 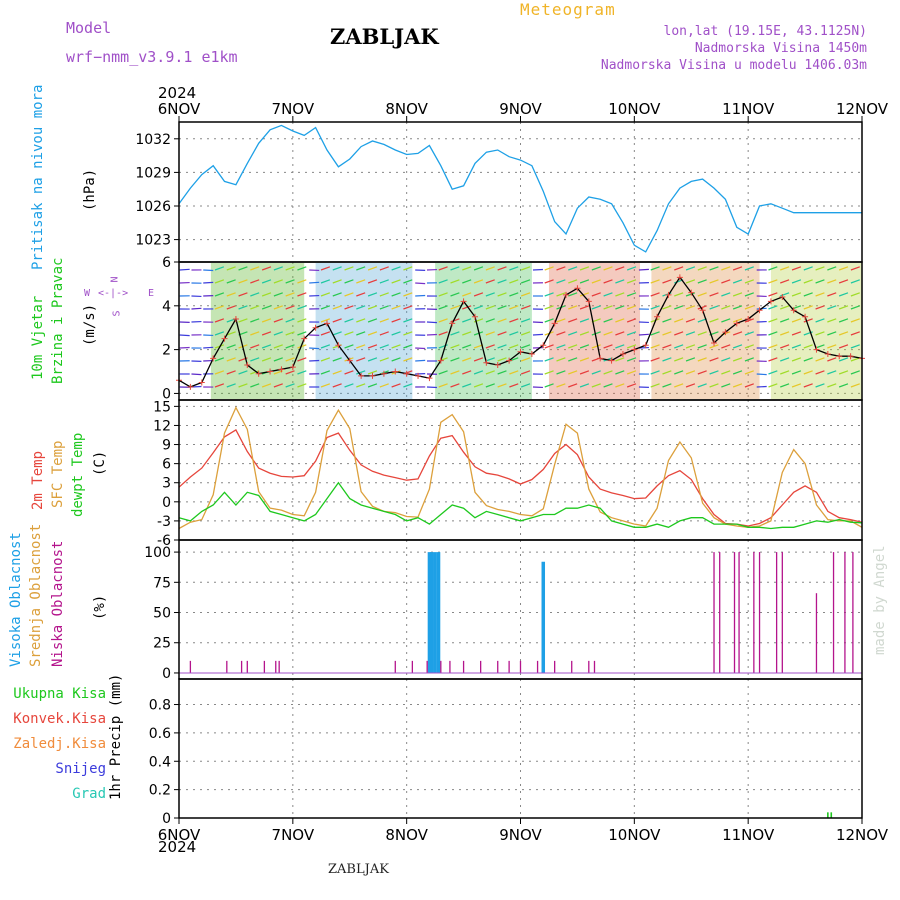 I want to click on y-tick-label: 0.6, so click(x=160, y=734).